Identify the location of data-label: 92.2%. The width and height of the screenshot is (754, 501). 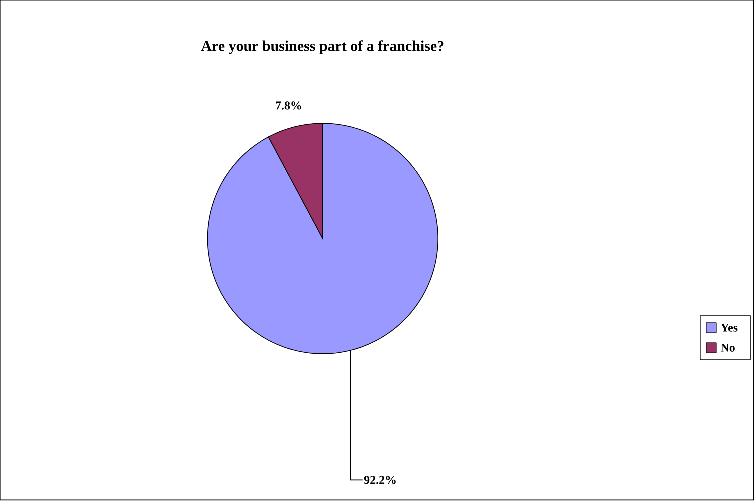
(380, 480).